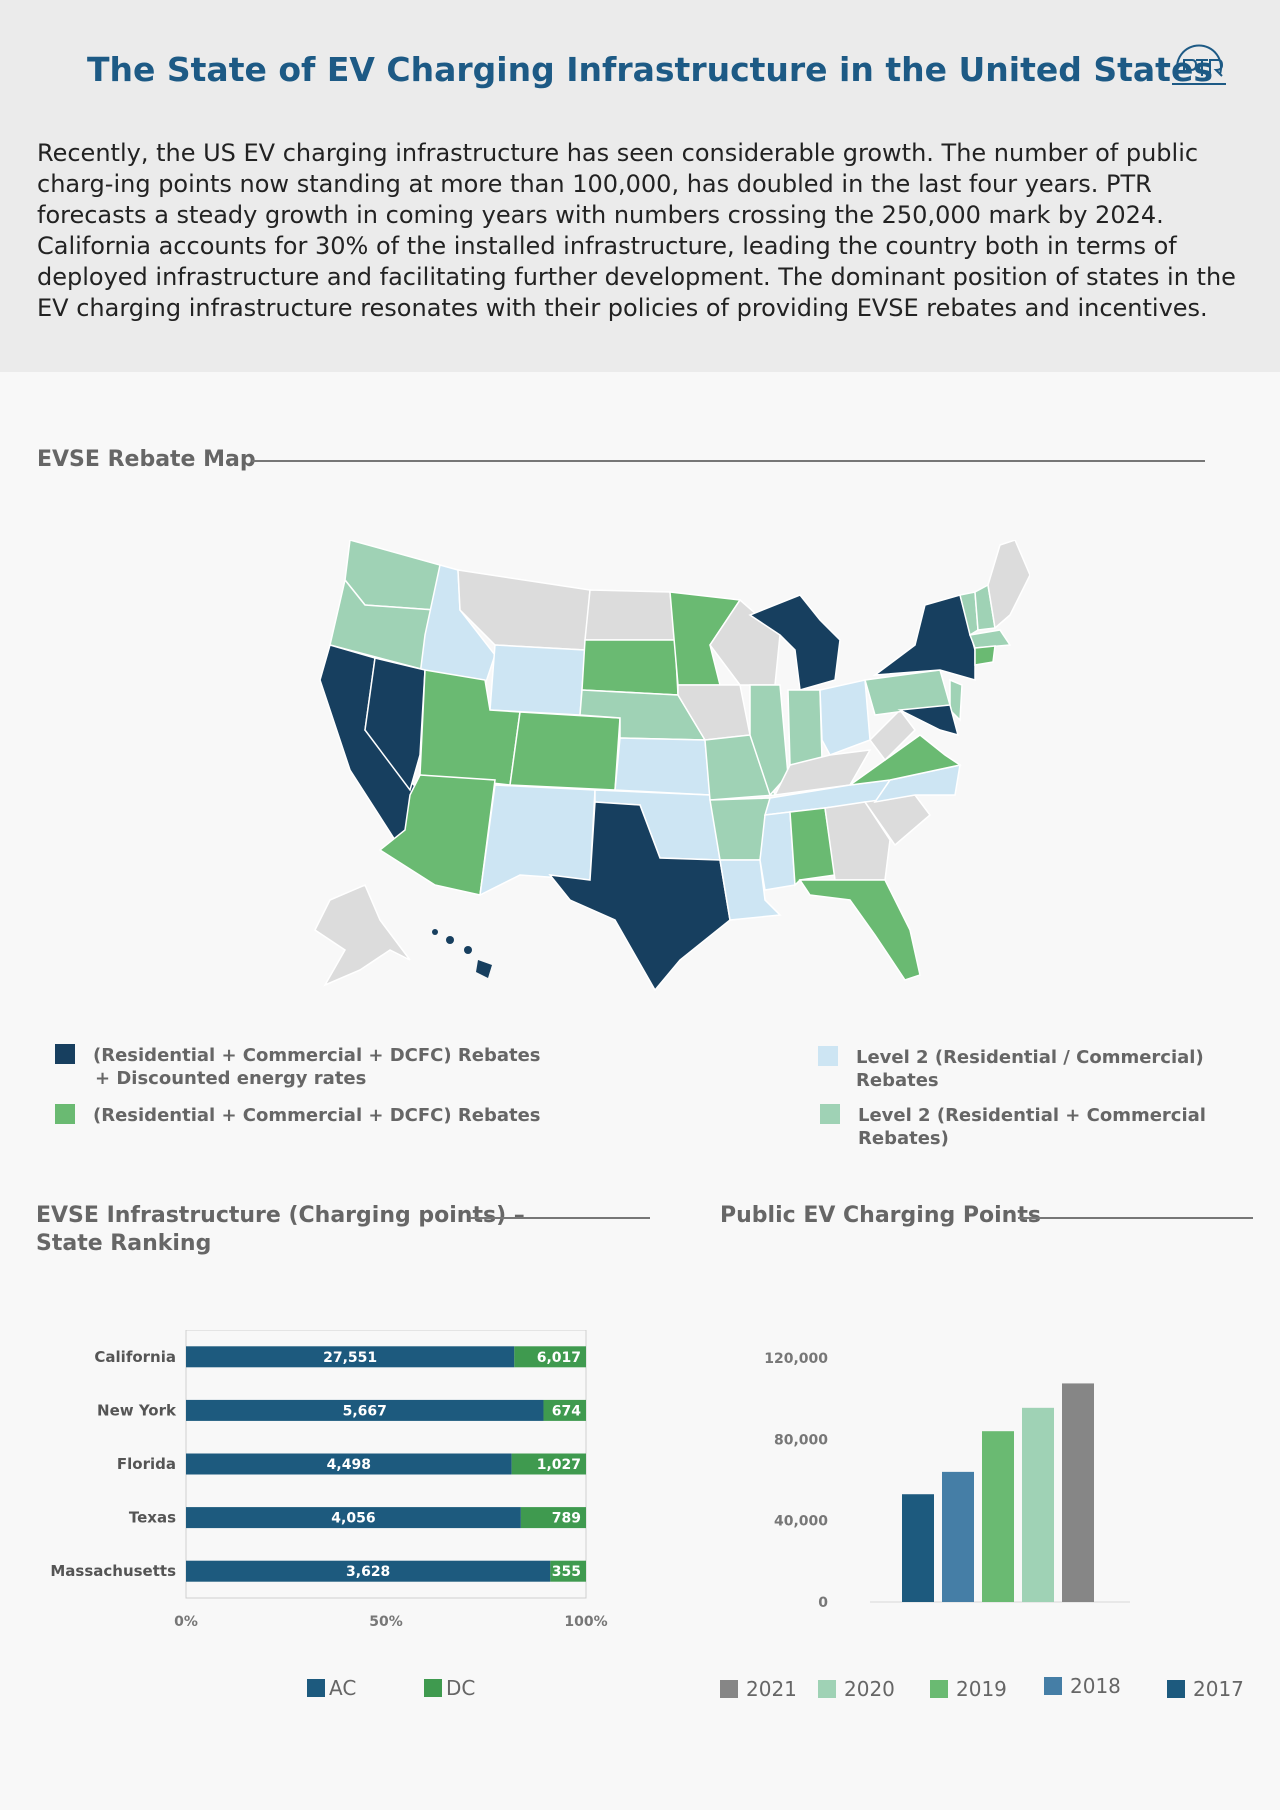  Describe the element at coordinates (830, 1114) in the screenshot. I see `legend-swatch-mint` at that location.